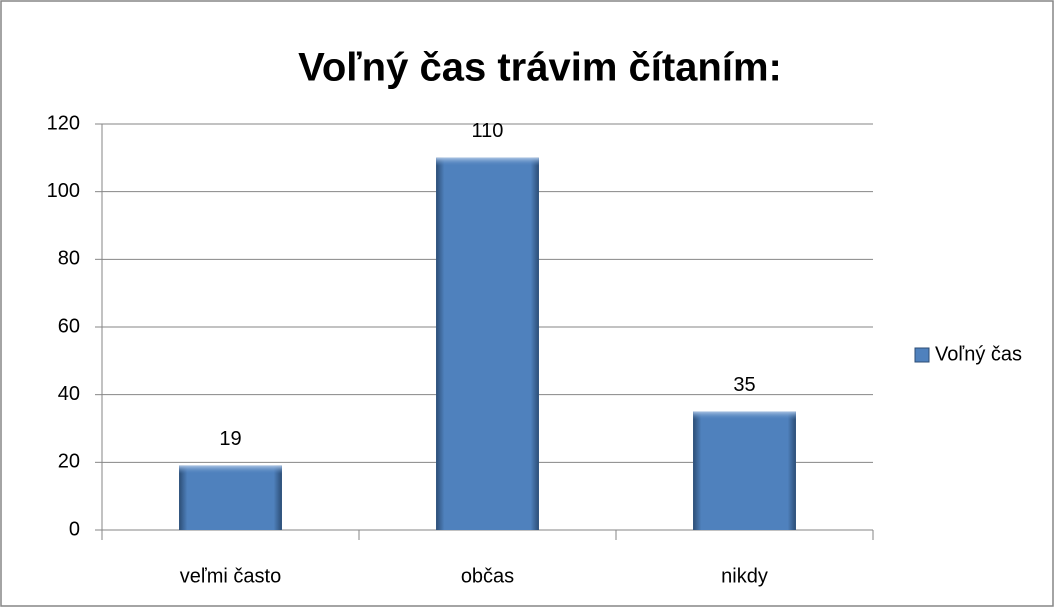 The width and height of the screenshot is (1054, 607). Describe the element at coordinates (69, 259) in the screenshot. I see `y-tick-label: 80` at that location.